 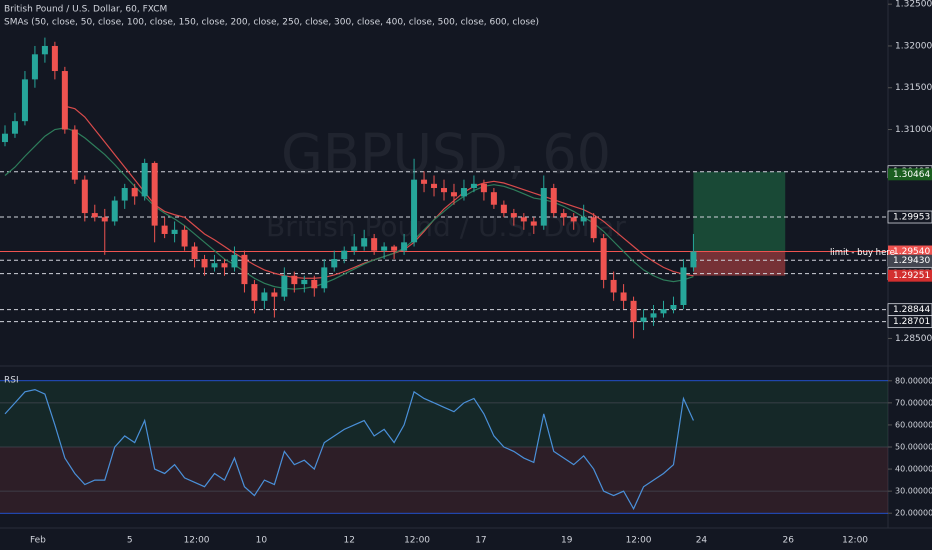 What do you see at coordinates (913, 447) in the screenshot?
I see `y-tick-label: 50.00000` at bounding box center [913, 447].